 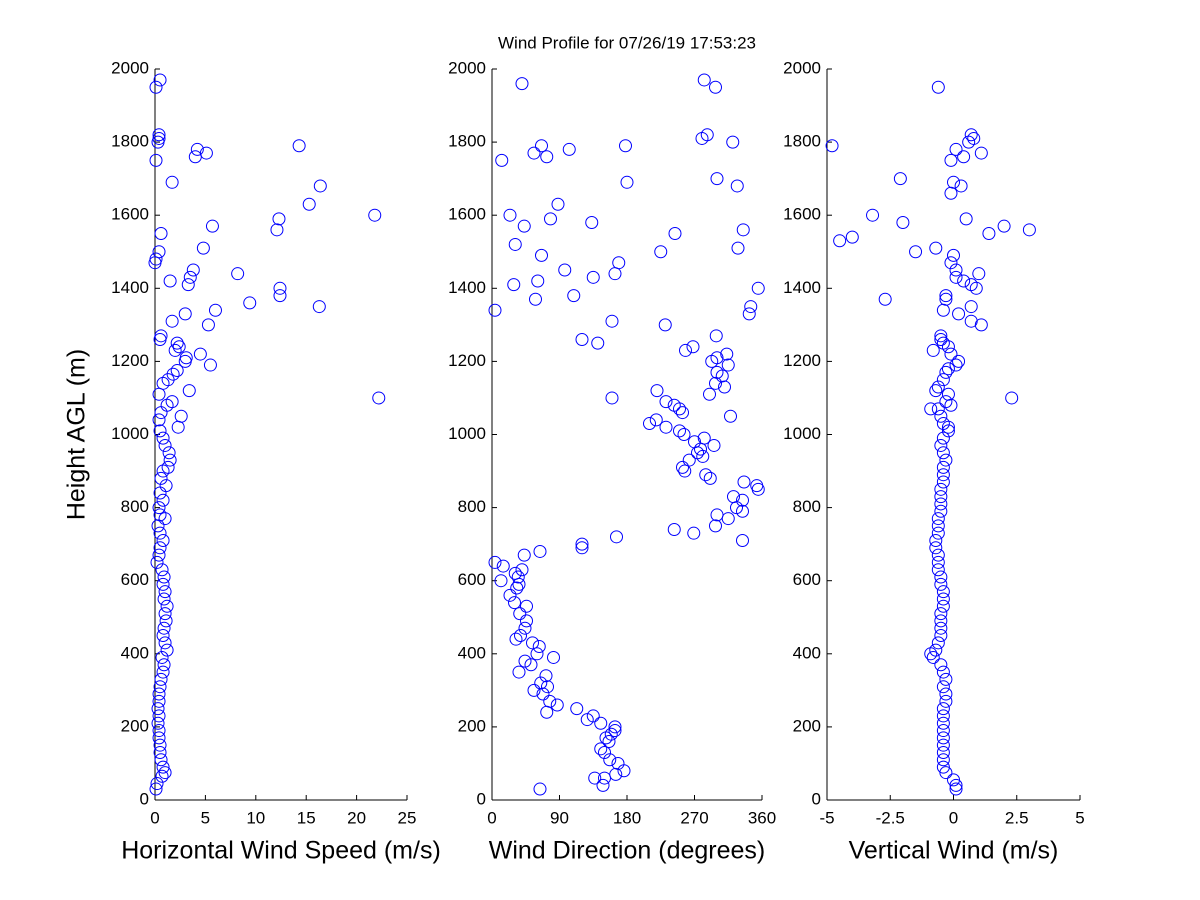 What do you see at coordinates (135, 506) in the screenshot?
I see `y-tick-label: 800` at bounding box center [135, 506].